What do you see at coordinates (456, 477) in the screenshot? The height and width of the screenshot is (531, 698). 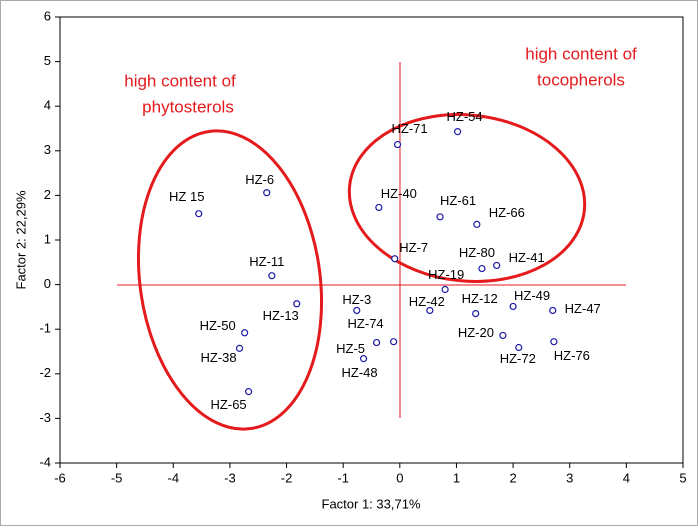 I see `x-tick-label: 1` at bounding box center [456, 477].